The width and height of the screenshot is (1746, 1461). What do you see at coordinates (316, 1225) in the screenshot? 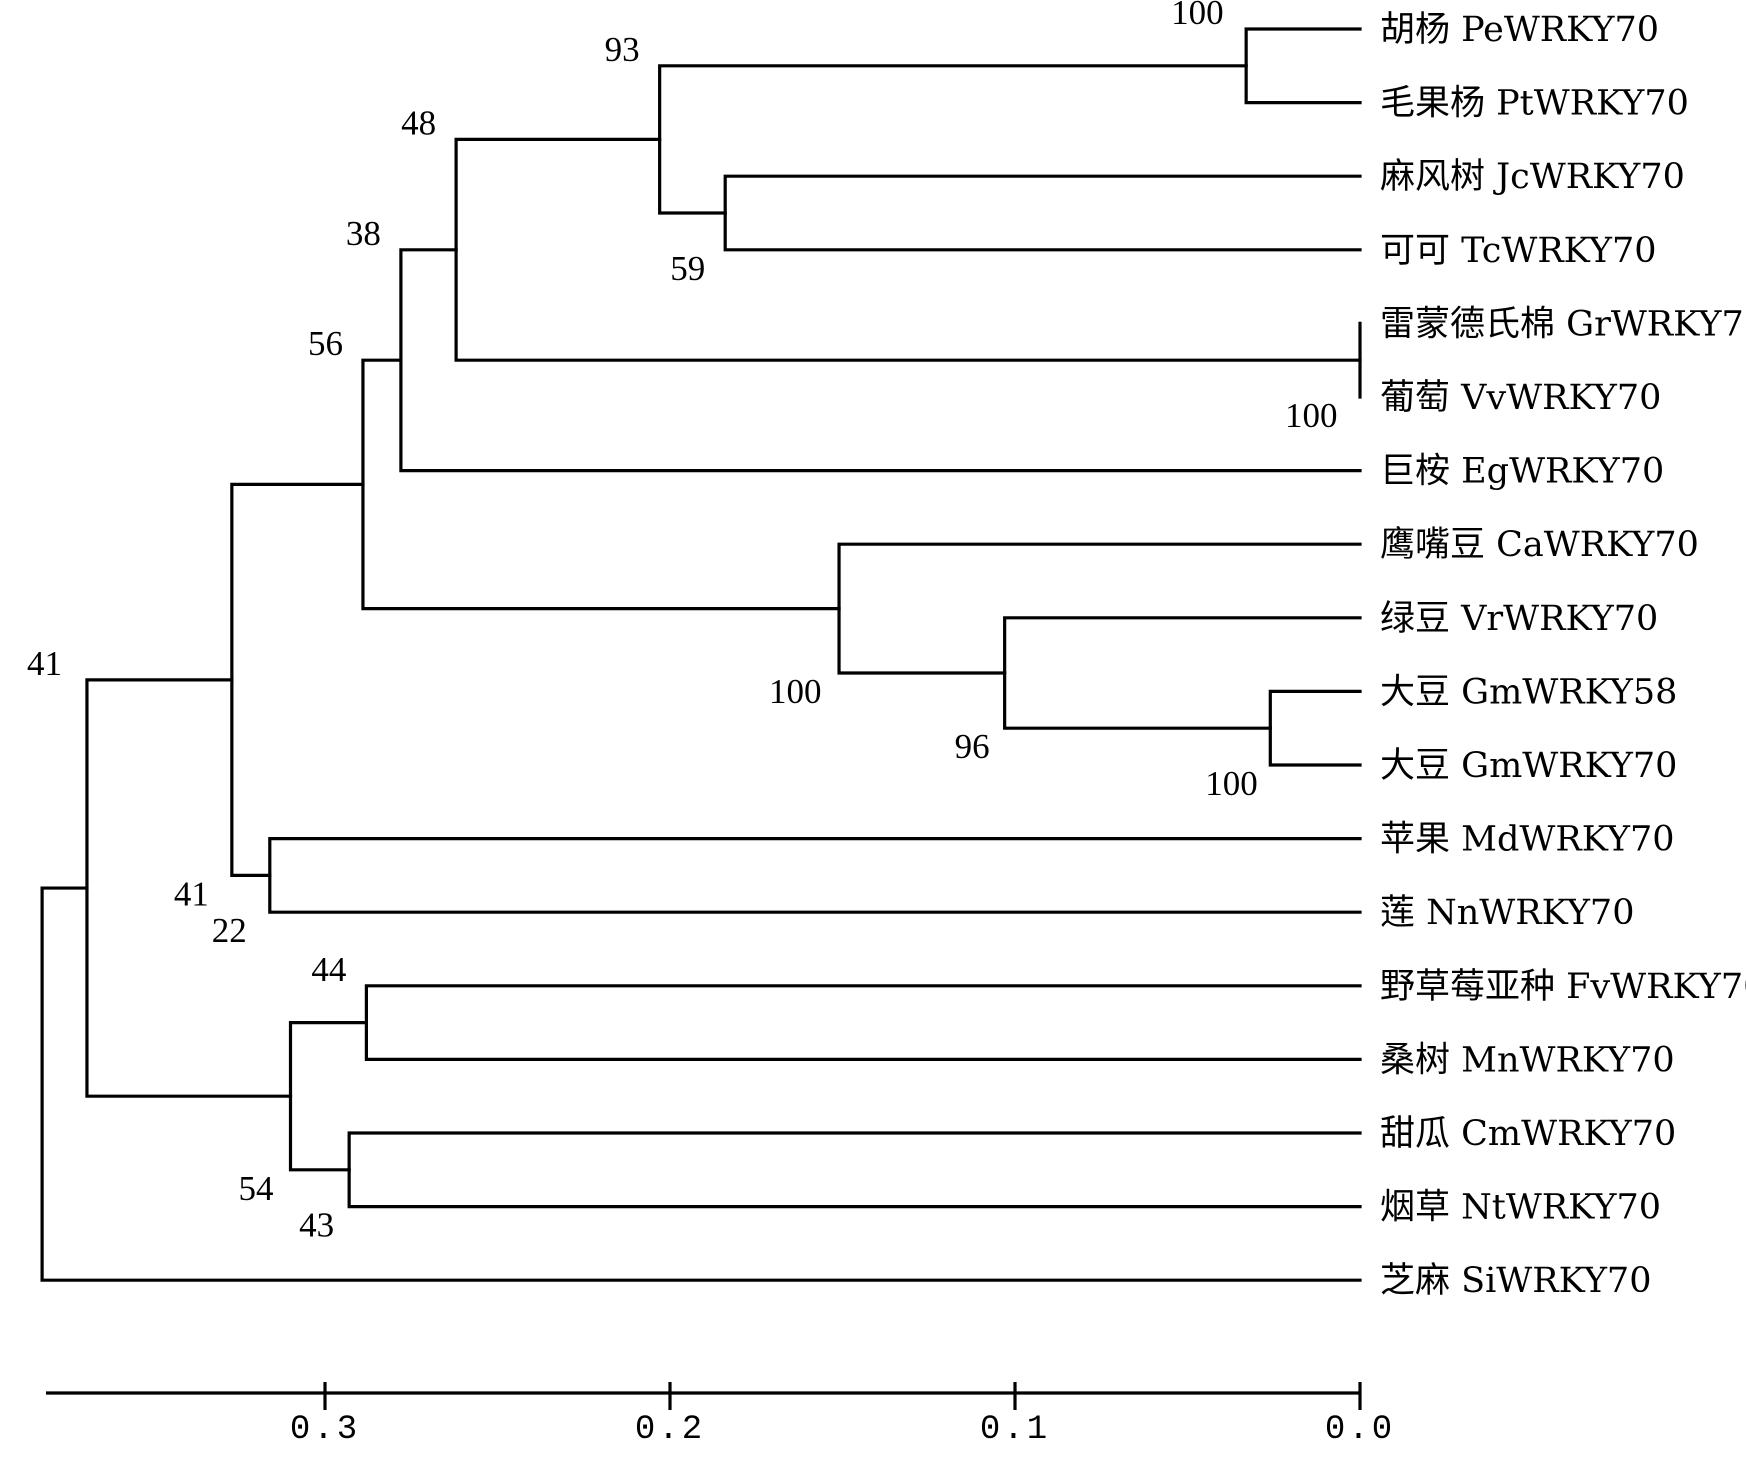
I see `bootstrap-value: 43` at bounding box center [316, 1225].